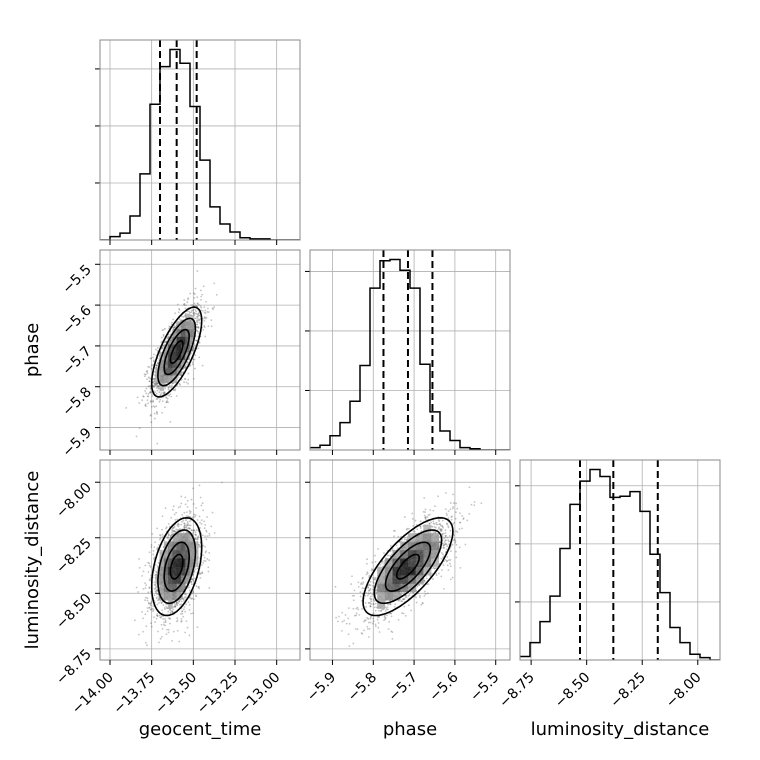 This screenshot has height=760, width=760. I want to click on x-tick-label: −13.75, so click(135, 694).